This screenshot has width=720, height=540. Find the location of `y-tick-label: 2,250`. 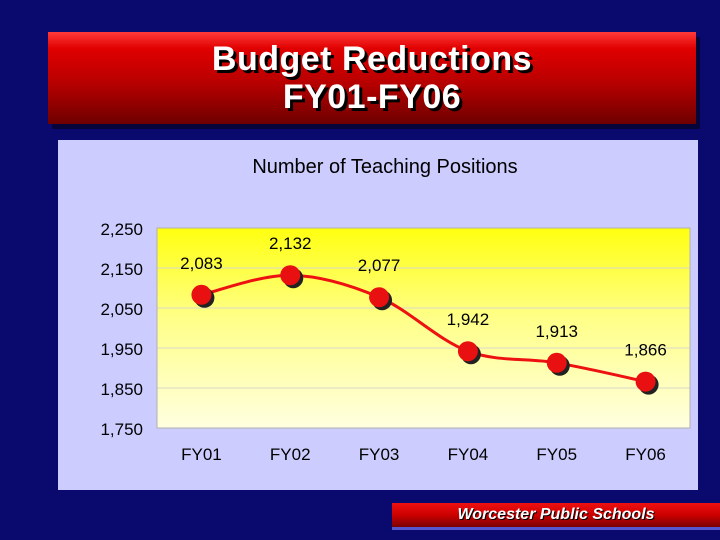

y-tick-label: 2,250 is located at coordinates (121, 229).